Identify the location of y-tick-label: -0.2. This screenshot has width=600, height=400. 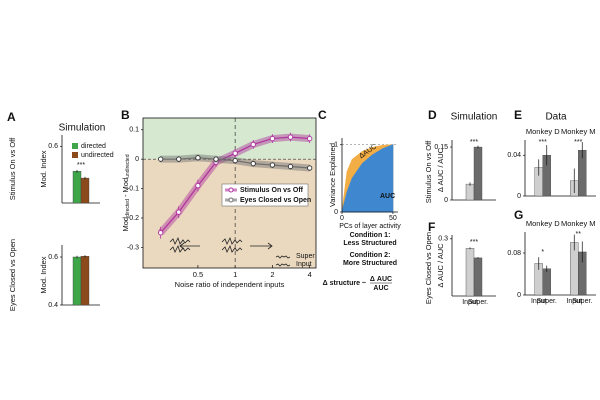
(133, 218).